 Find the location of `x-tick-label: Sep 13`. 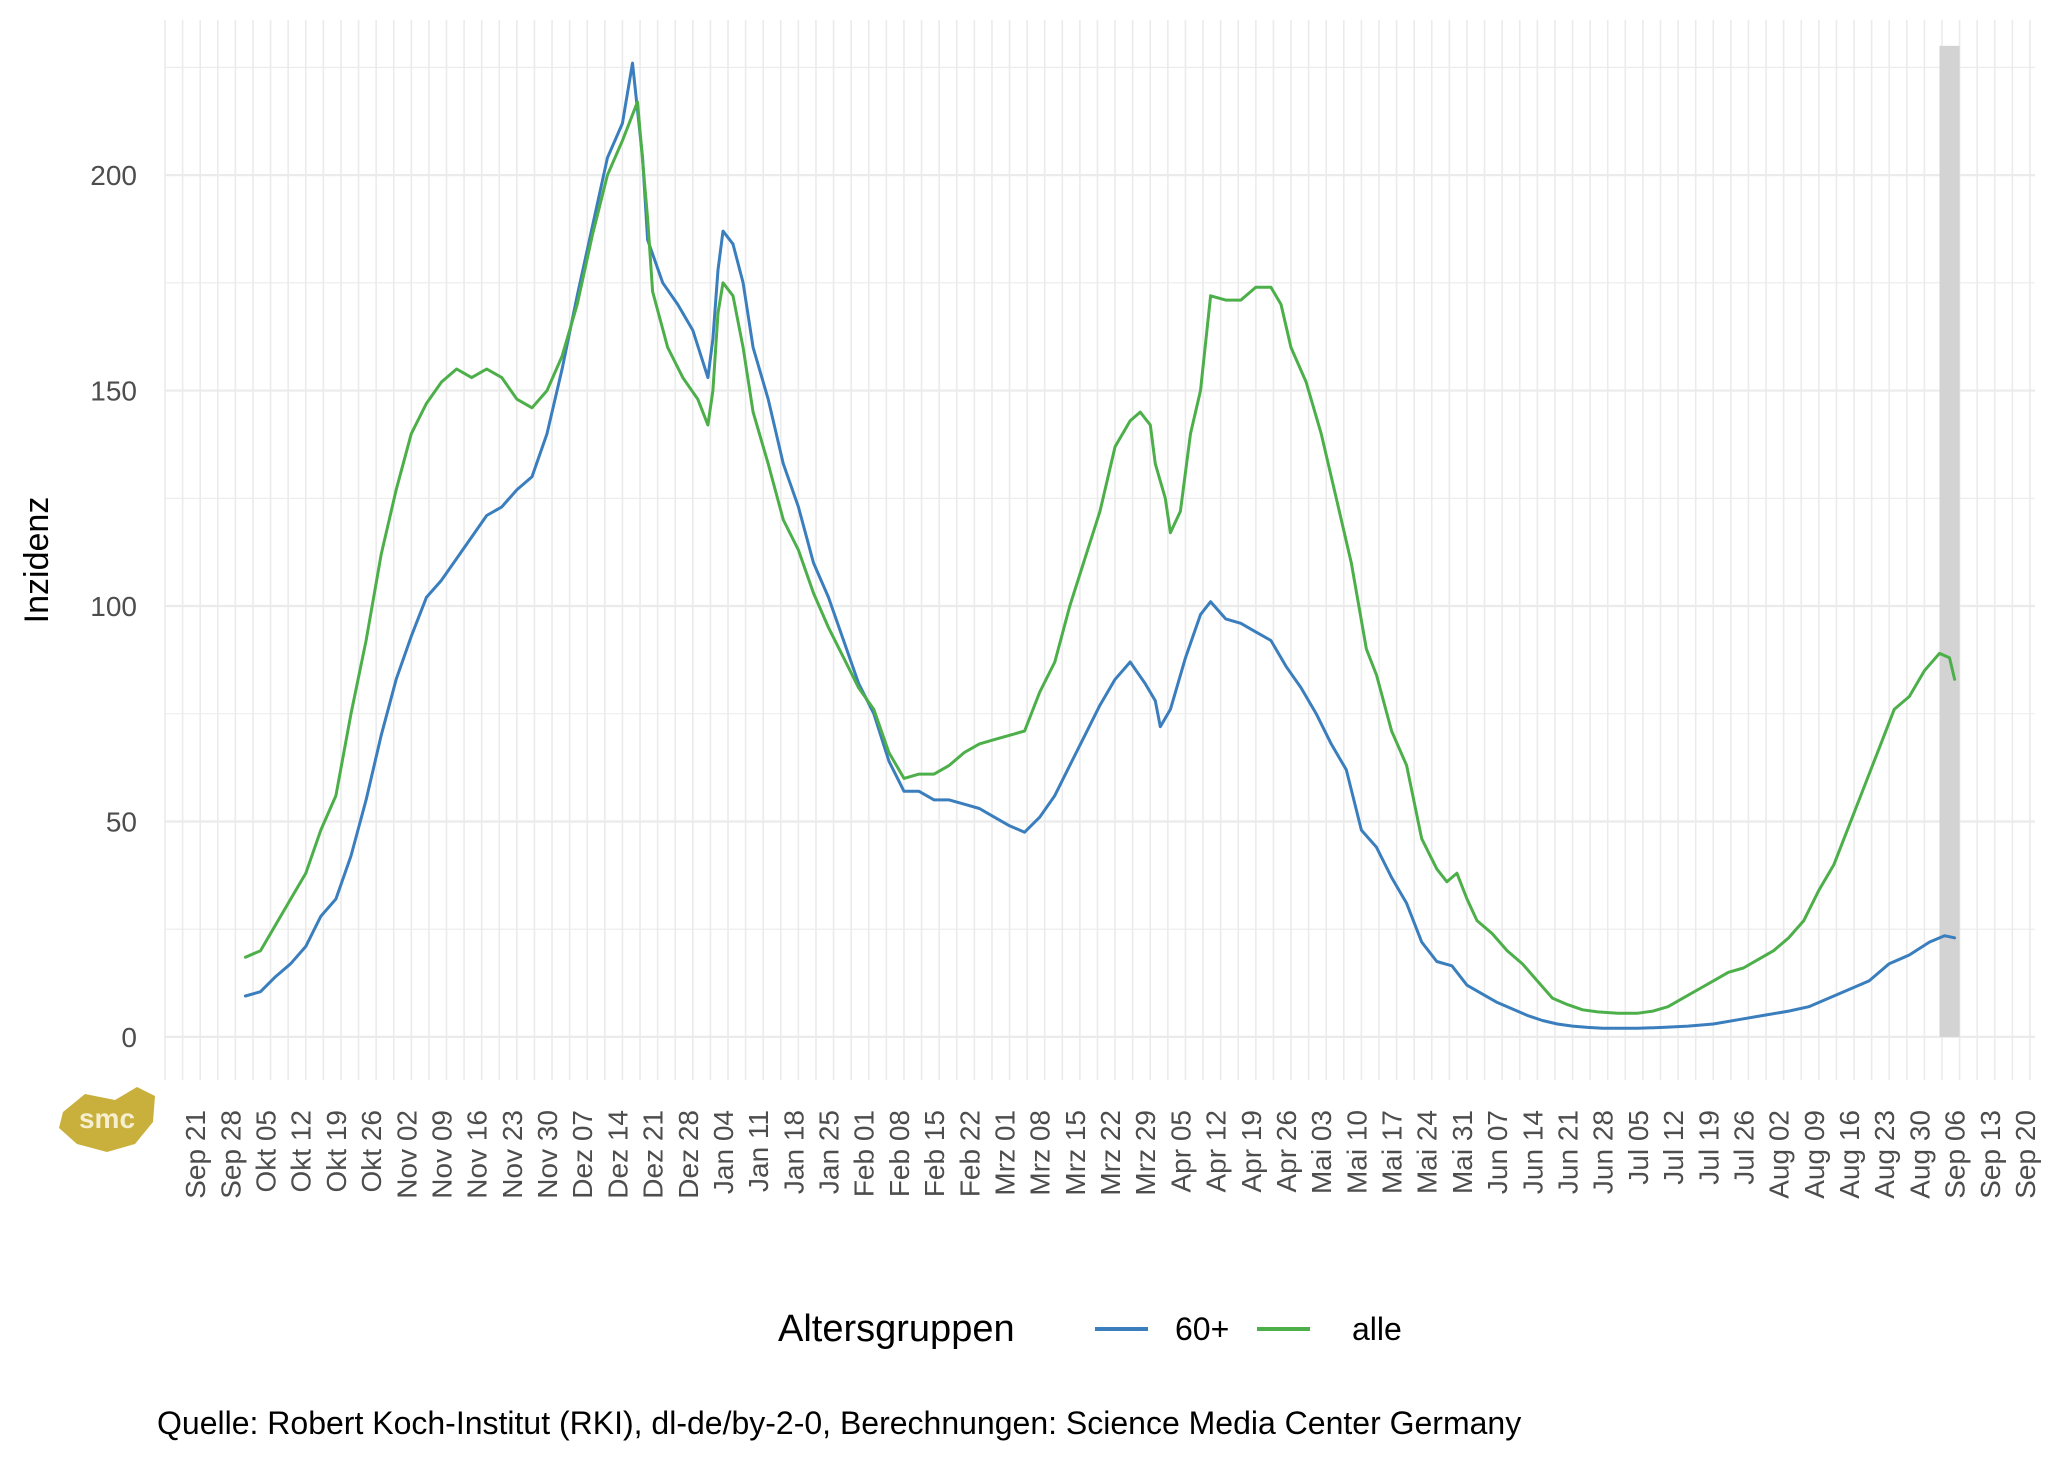

x-tick-label: Sep 13 is located at coordinates (1990, 1154).